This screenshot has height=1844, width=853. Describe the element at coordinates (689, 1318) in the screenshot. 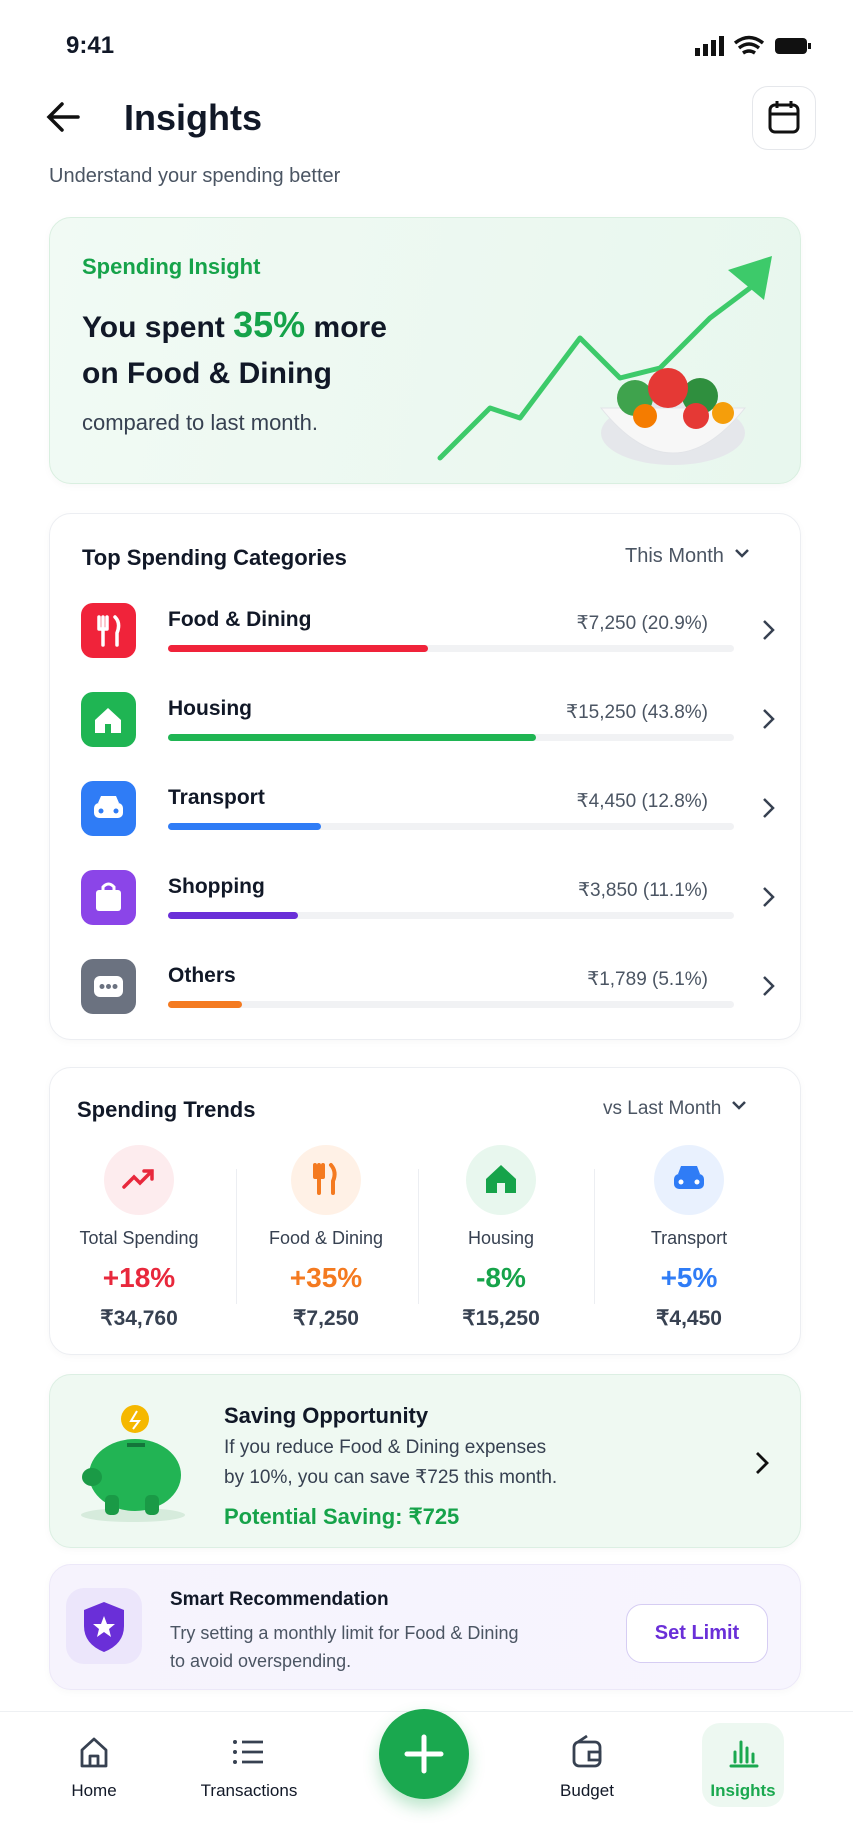

I see `trend-amount: ₹4,450` at that location.